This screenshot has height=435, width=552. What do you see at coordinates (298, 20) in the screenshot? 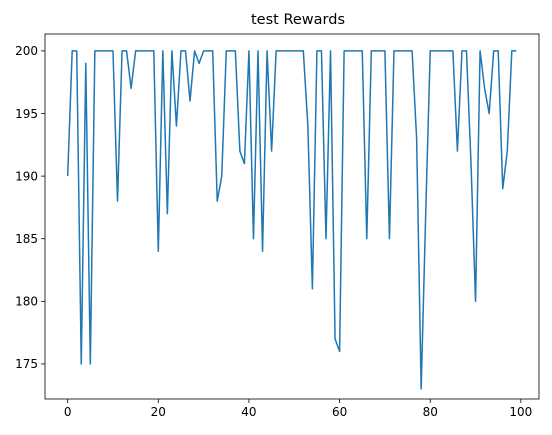
I see `chart-title: test Rewards` at bounding box center [298, 20].